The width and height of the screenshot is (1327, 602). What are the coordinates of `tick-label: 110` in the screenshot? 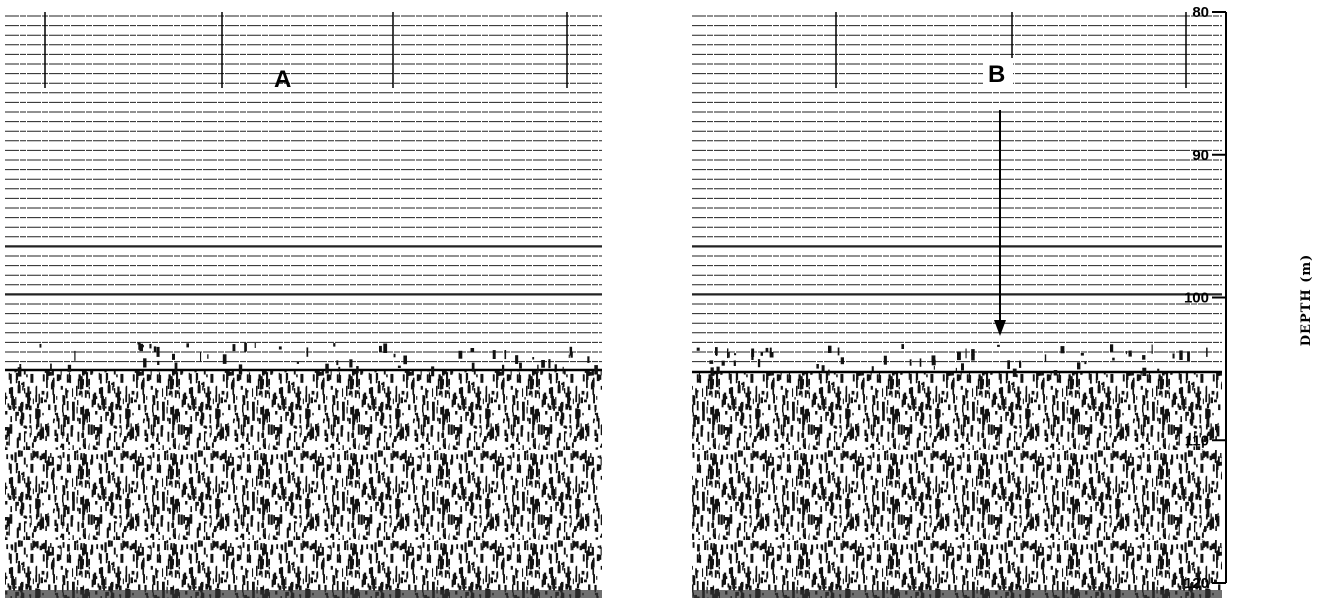 It's located at (1197, 440).